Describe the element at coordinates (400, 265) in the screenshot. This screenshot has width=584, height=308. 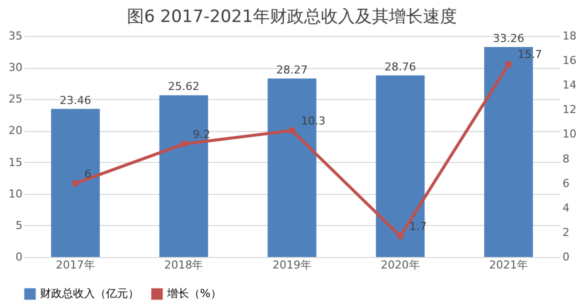
I see `x-tick-label: 2020年` at that location.